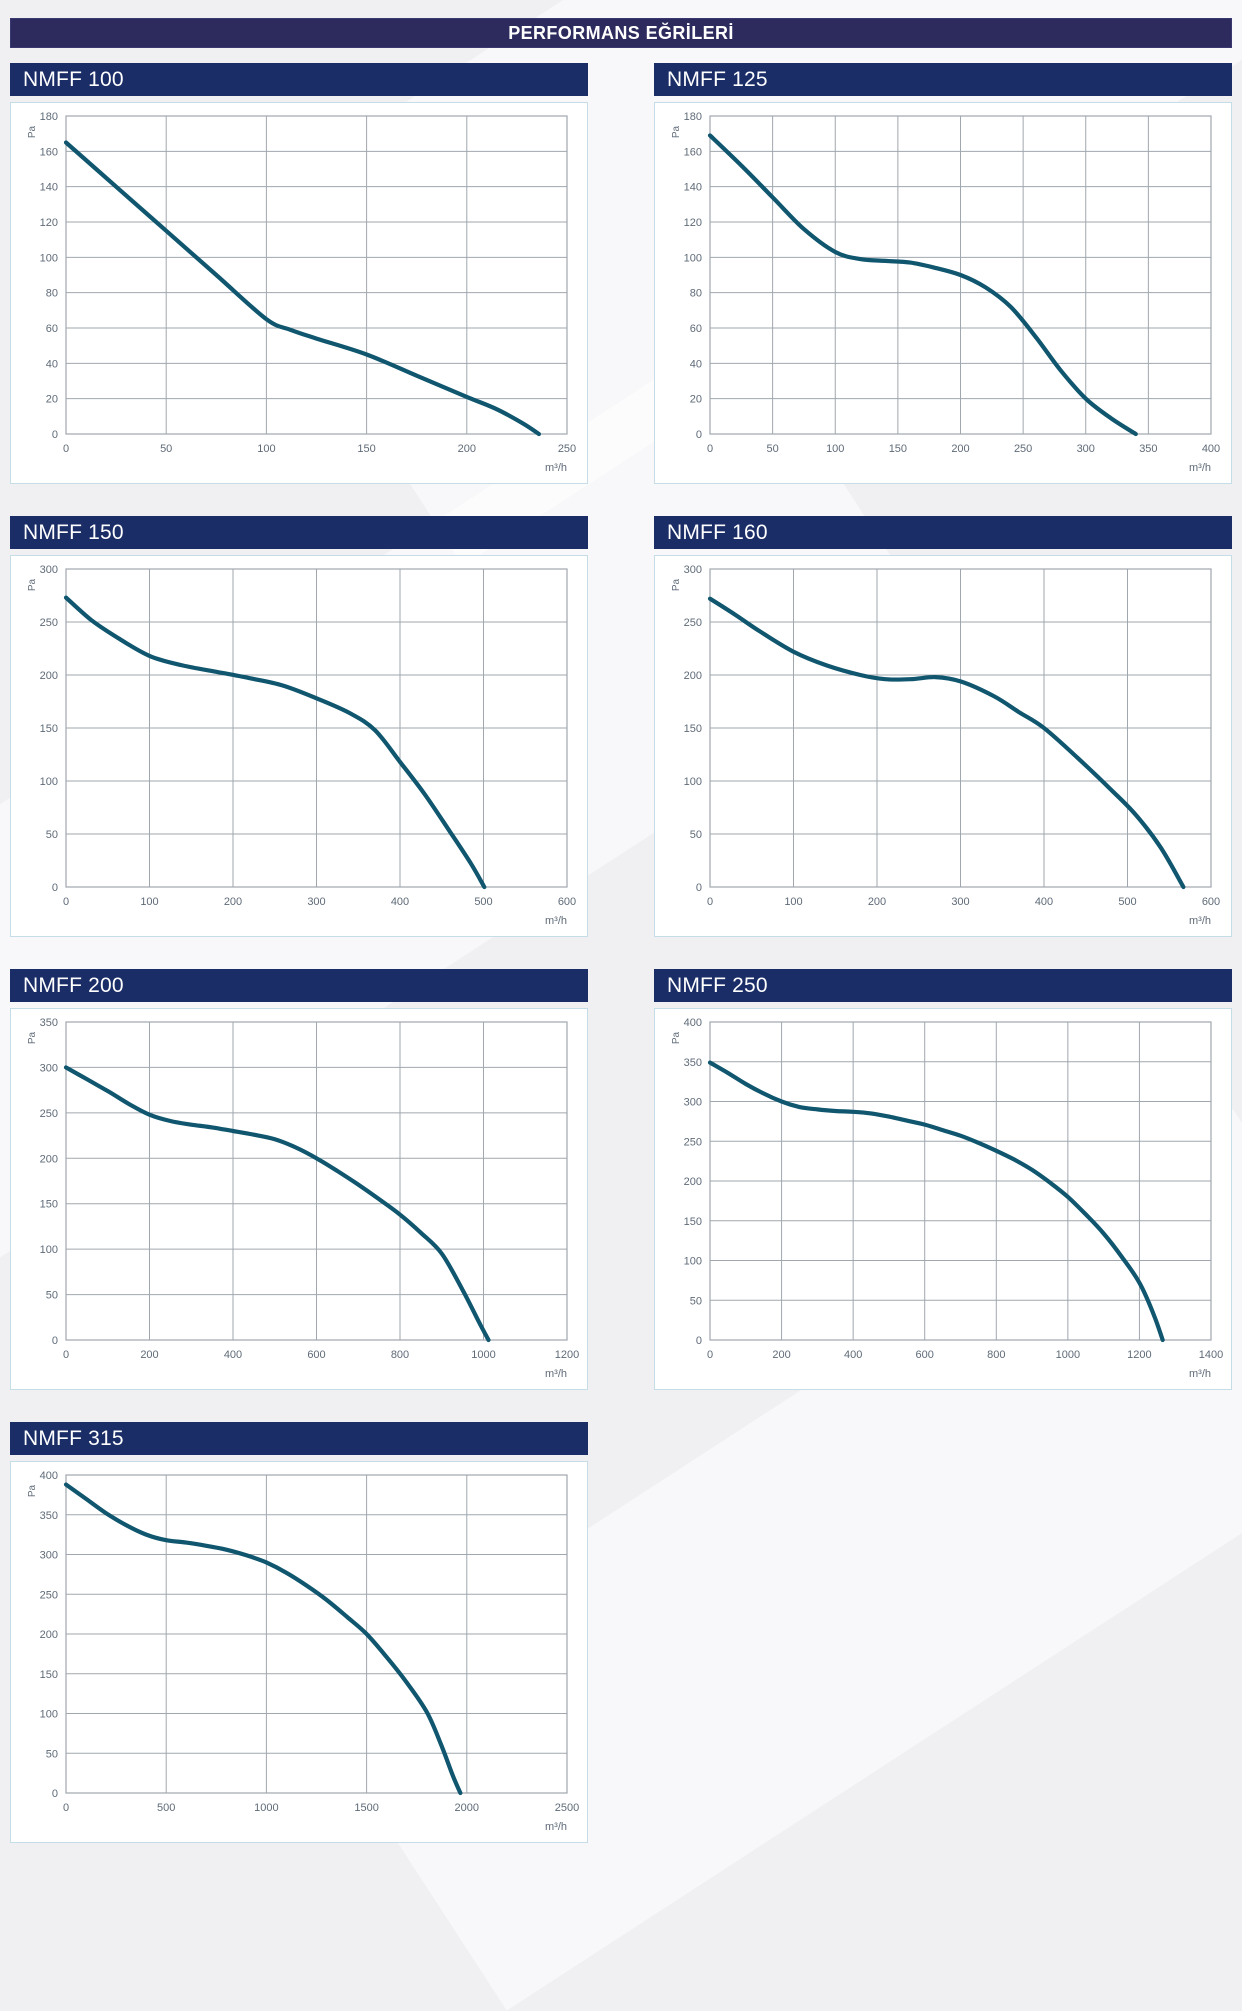 The height and width of the screenshot is (2011, 1242). I want to click on svg-text: 800, so click(400, 1355).